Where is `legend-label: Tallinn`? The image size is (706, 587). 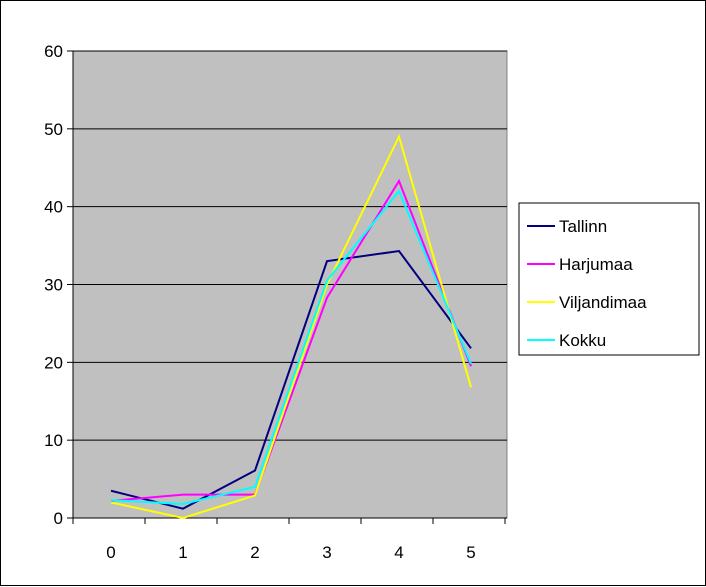
legend-label: Tallinn is located at coordinates (583, 226).